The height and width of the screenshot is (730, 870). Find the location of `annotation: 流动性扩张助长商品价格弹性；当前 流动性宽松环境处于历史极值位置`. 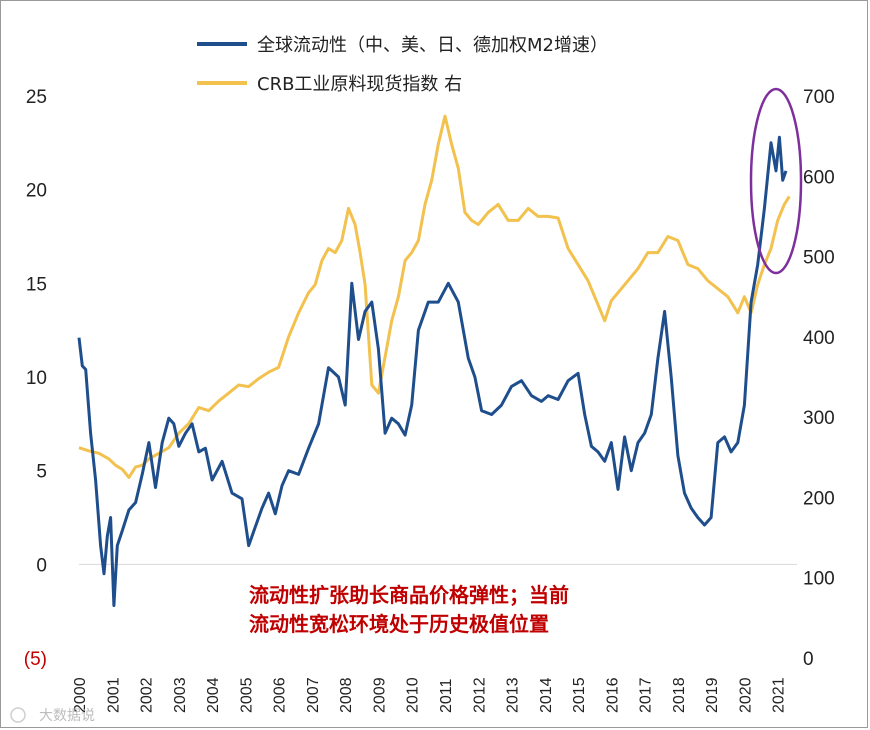

annotation: 流动性扩张助长商品价格弹性；当前 流动性宽松环境处于历史极值位置 is located at coordinates (409, 609).